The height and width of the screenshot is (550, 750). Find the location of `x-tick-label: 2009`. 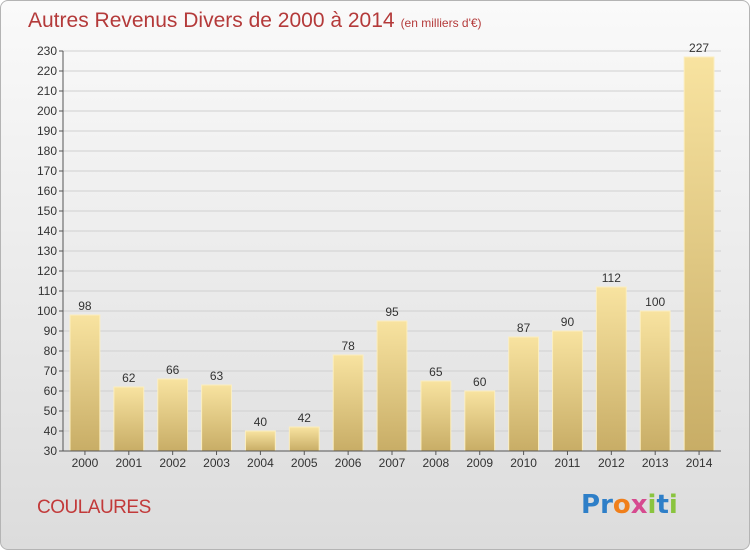

x-tick-label: 2009 is located at coordinates (479, 463).